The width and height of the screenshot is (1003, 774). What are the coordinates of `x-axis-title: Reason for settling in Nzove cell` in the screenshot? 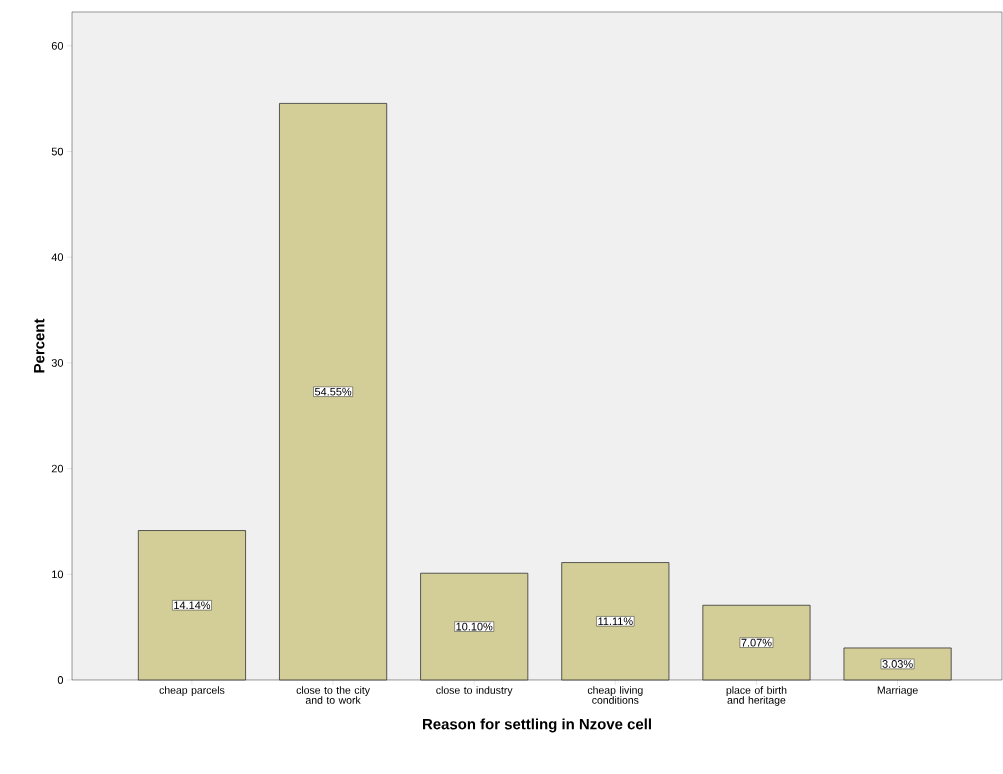 It's located at (537, 725).